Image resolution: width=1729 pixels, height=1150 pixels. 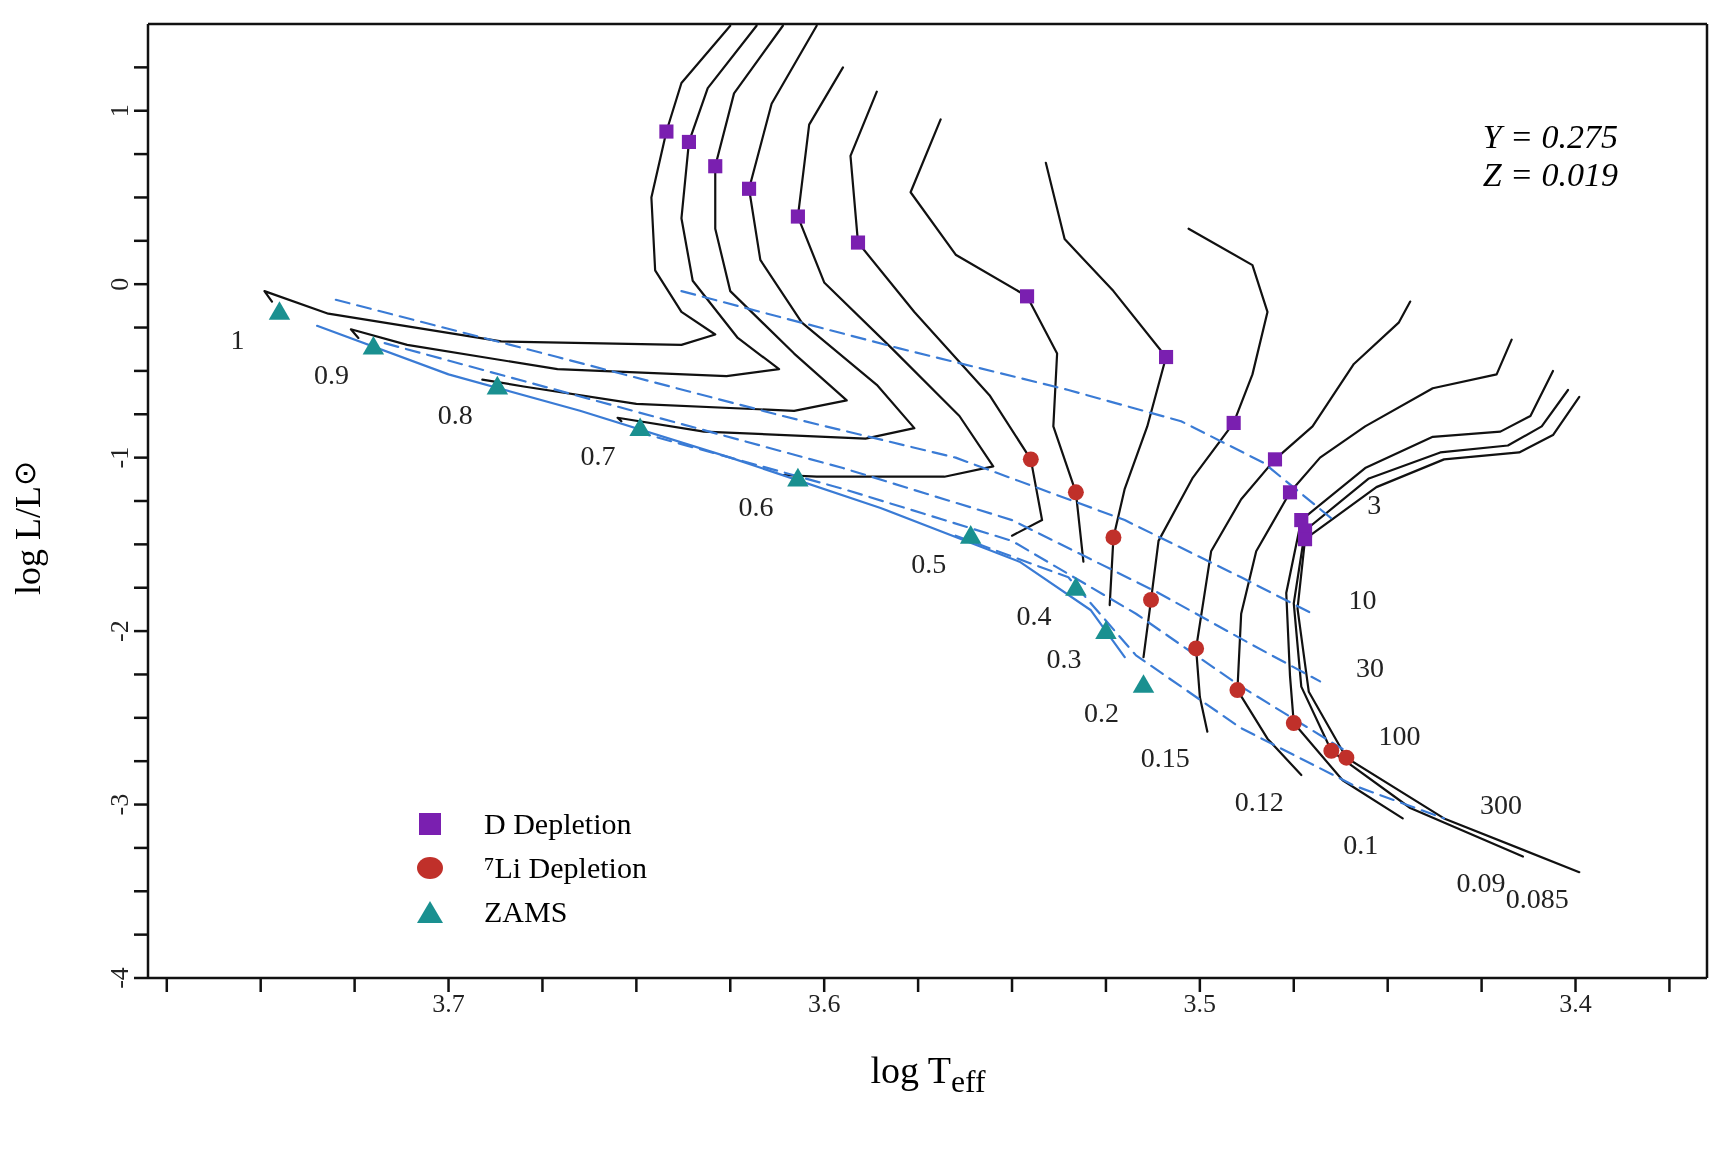 What do you see at coordinates (1501, 804) in the screenshot?
I see `annotation: 300` at bounding box center [1501, 804].